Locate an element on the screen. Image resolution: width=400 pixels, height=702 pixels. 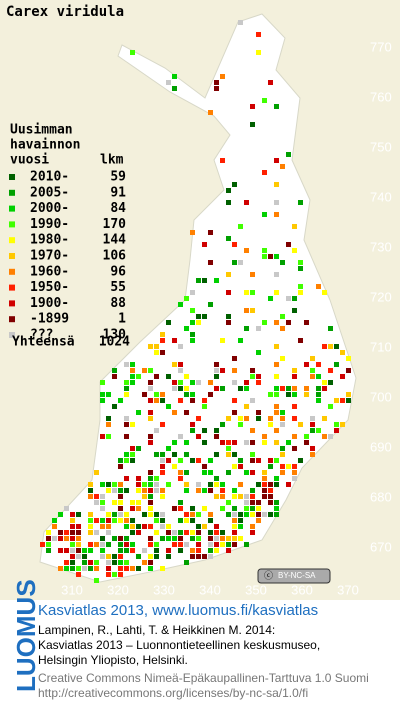
citation-line: Helsingin Yliopisto, Helsinki. is located at coordinates (113, 660).